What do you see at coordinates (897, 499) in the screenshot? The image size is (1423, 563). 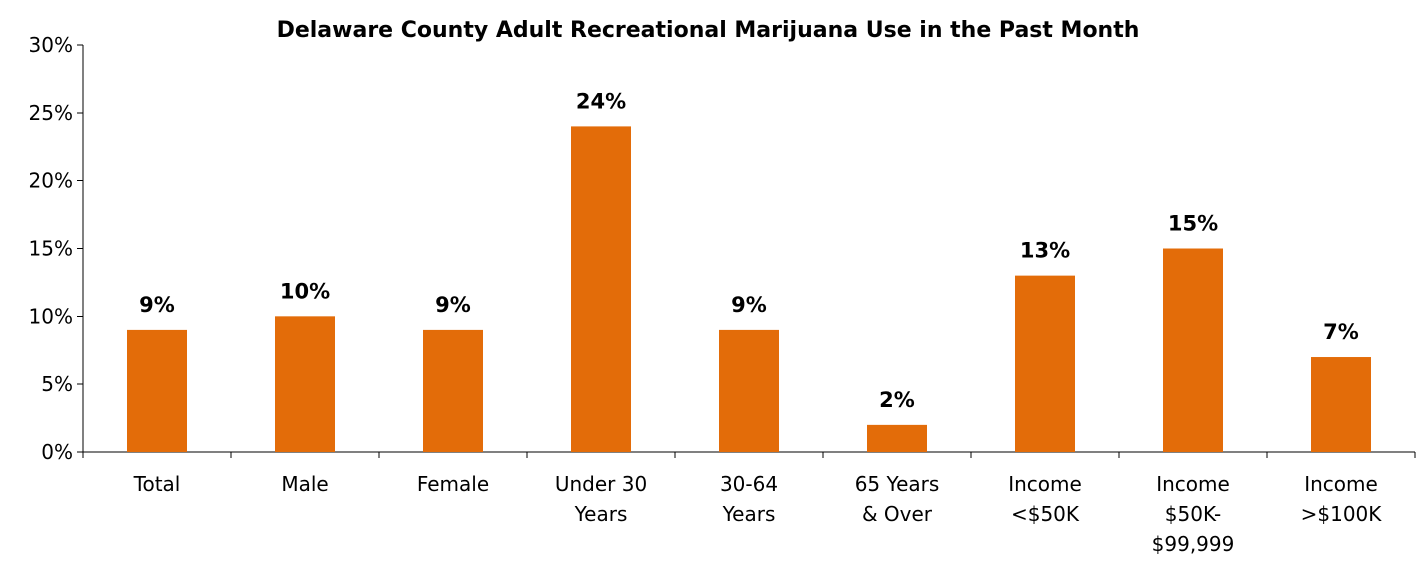 I see `category-label: 65 Years & Over` at bounding box center [897, 499].